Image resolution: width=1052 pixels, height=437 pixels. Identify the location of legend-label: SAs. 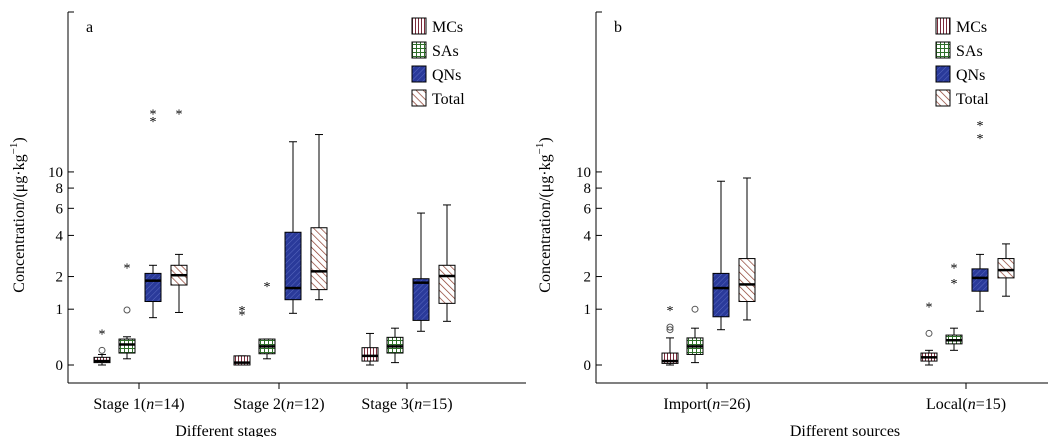
(445, 51).